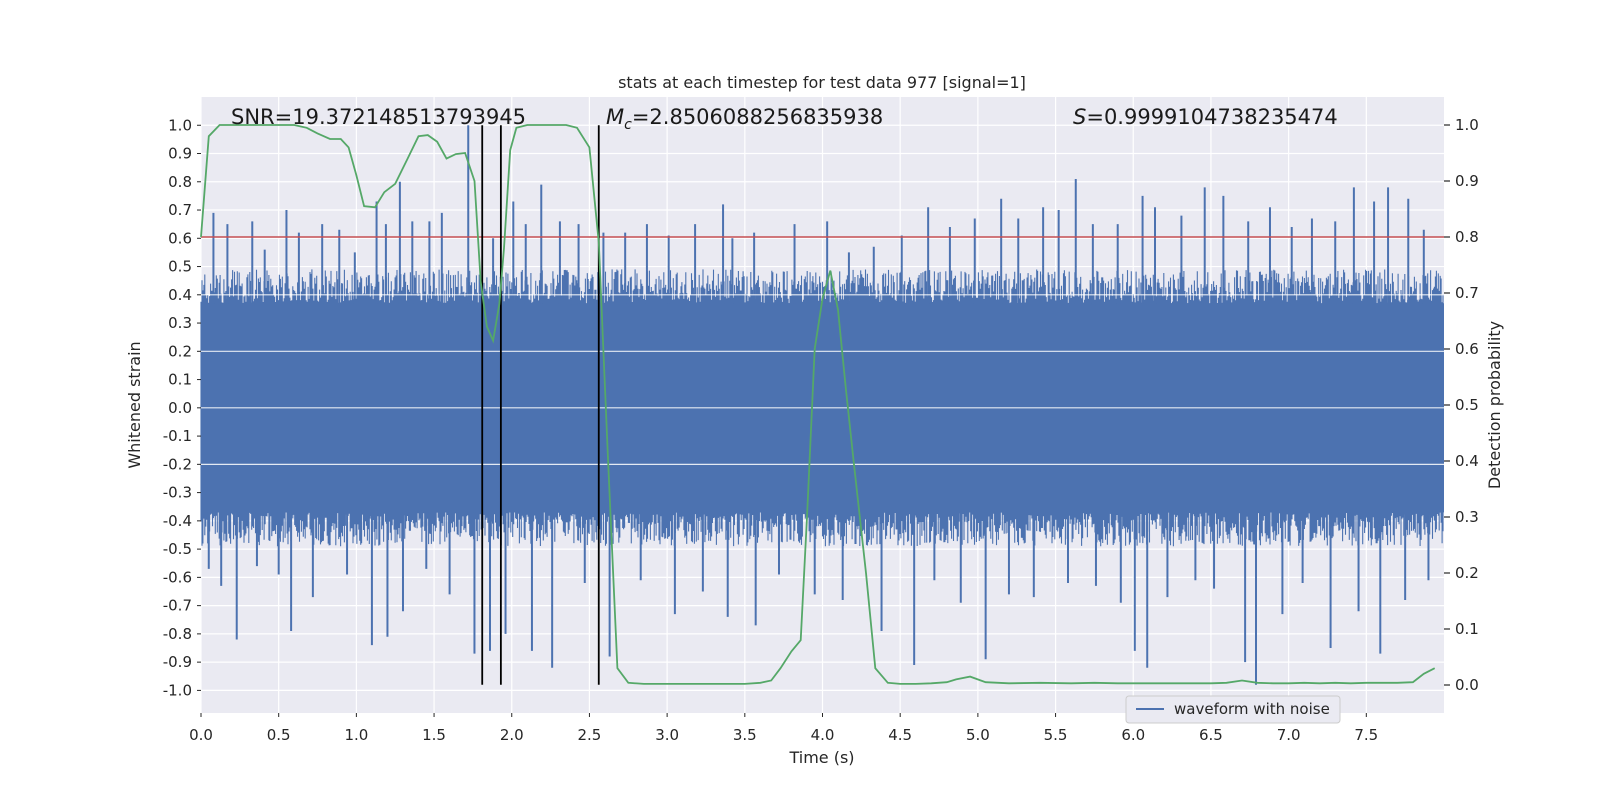 Image resolution: width=1600 pixels, height=800 pixels. What do you see at coordinates (1467, 181) in the screenshot?
I see `y2-tick-label: 0.9` at bounding box center [1467, 181].